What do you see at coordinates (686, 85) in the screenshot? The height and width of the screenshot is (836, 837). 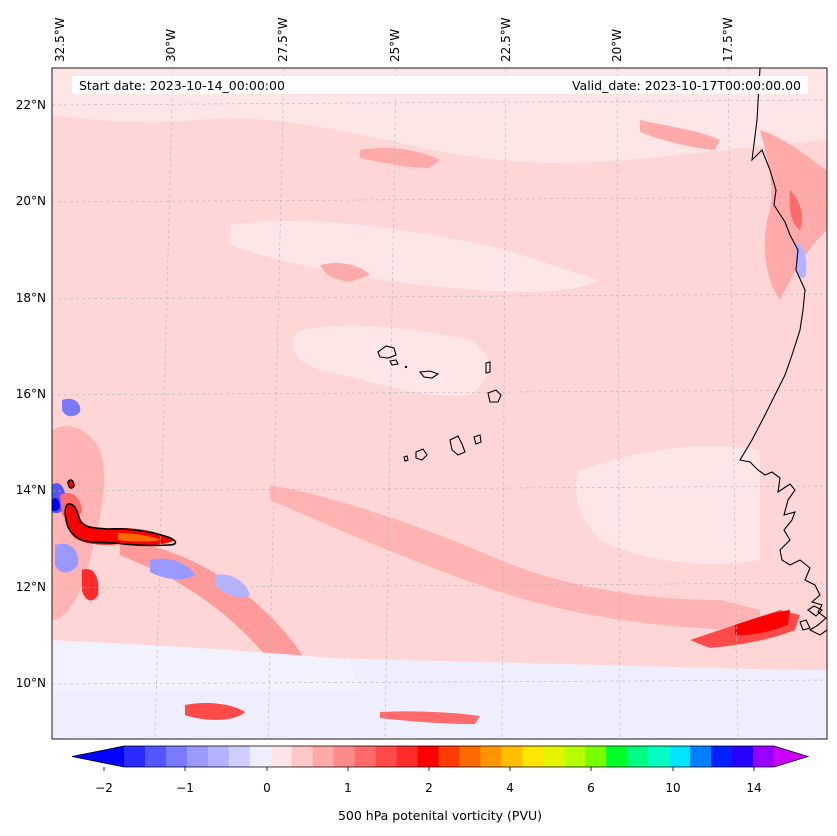 I see `valid-date-label: Valid_date: 2023-10-17T00:00:00.00` at bounding box center [686, 85].